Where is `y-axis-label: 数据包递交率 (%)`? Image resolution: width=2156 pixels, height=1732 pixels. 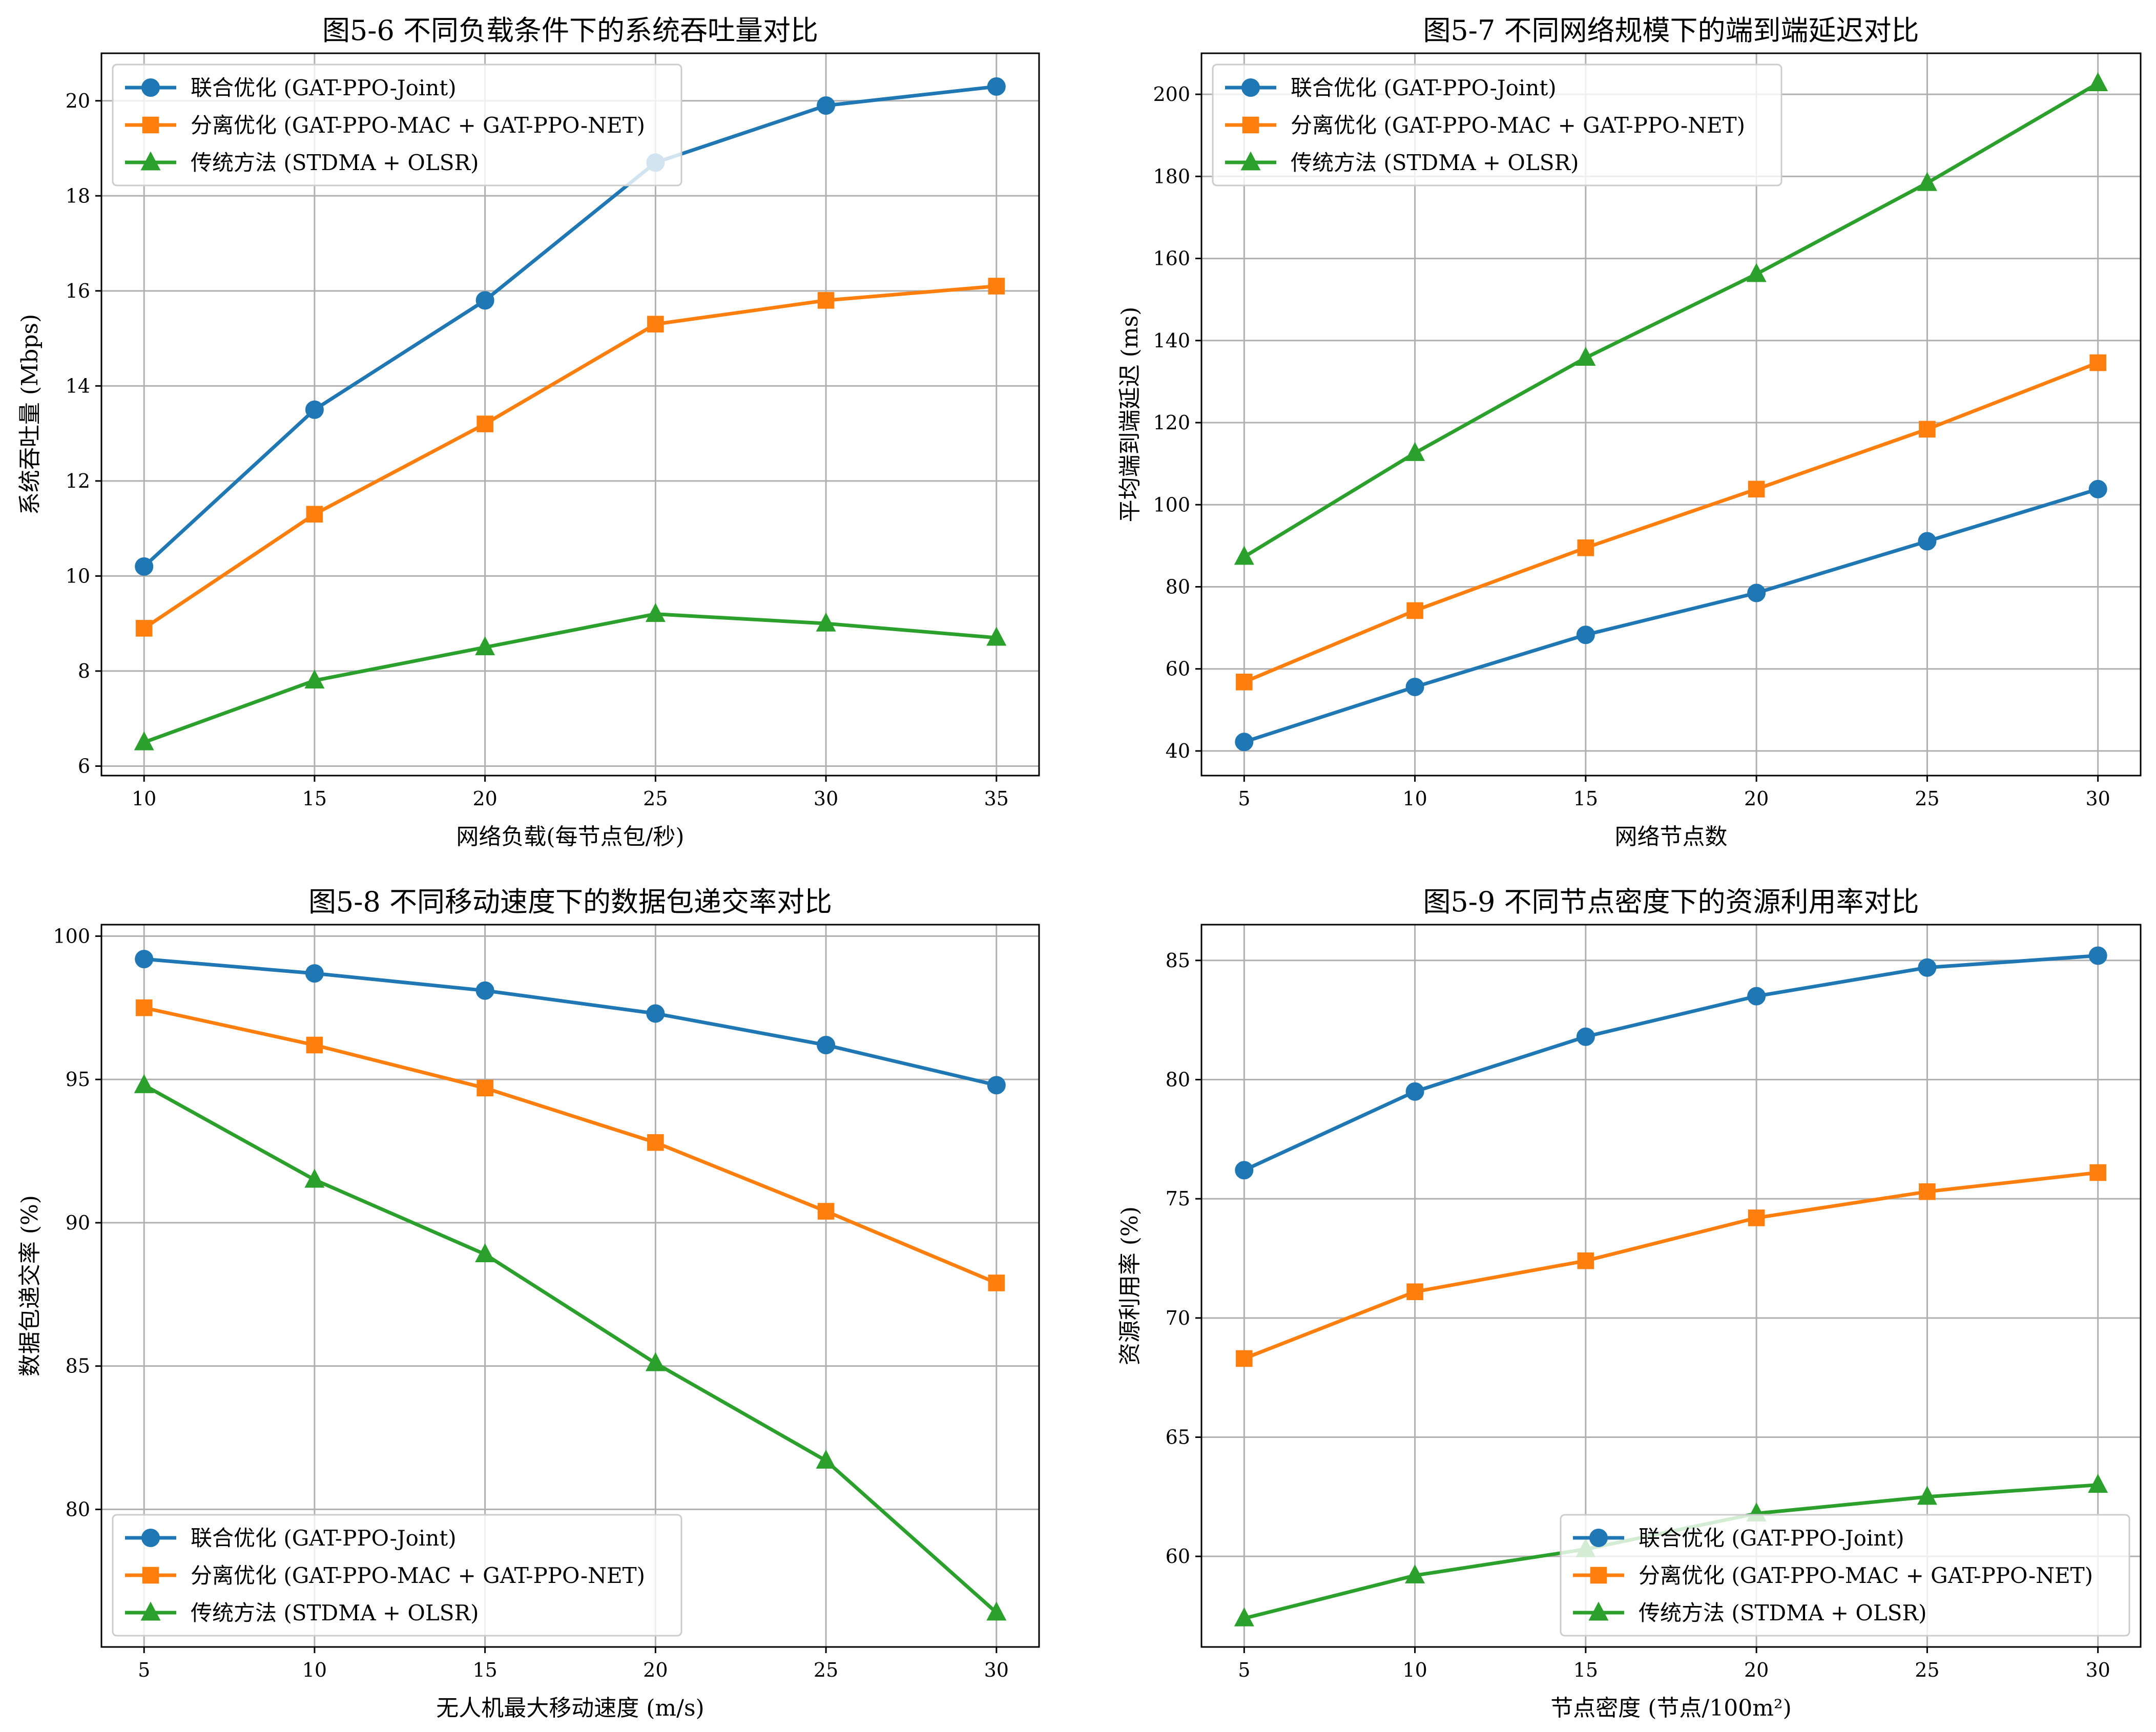
y-axis-label: 数据包递交率 (%) is located at coordinates (30, 1286).